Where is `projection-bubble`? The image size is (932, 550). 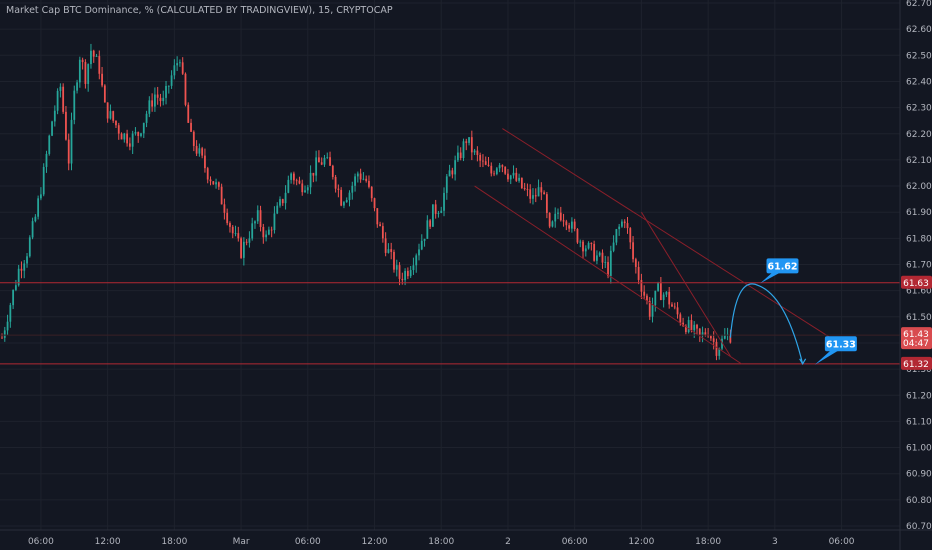
projection-bubble is located at coordinates (782, 266).